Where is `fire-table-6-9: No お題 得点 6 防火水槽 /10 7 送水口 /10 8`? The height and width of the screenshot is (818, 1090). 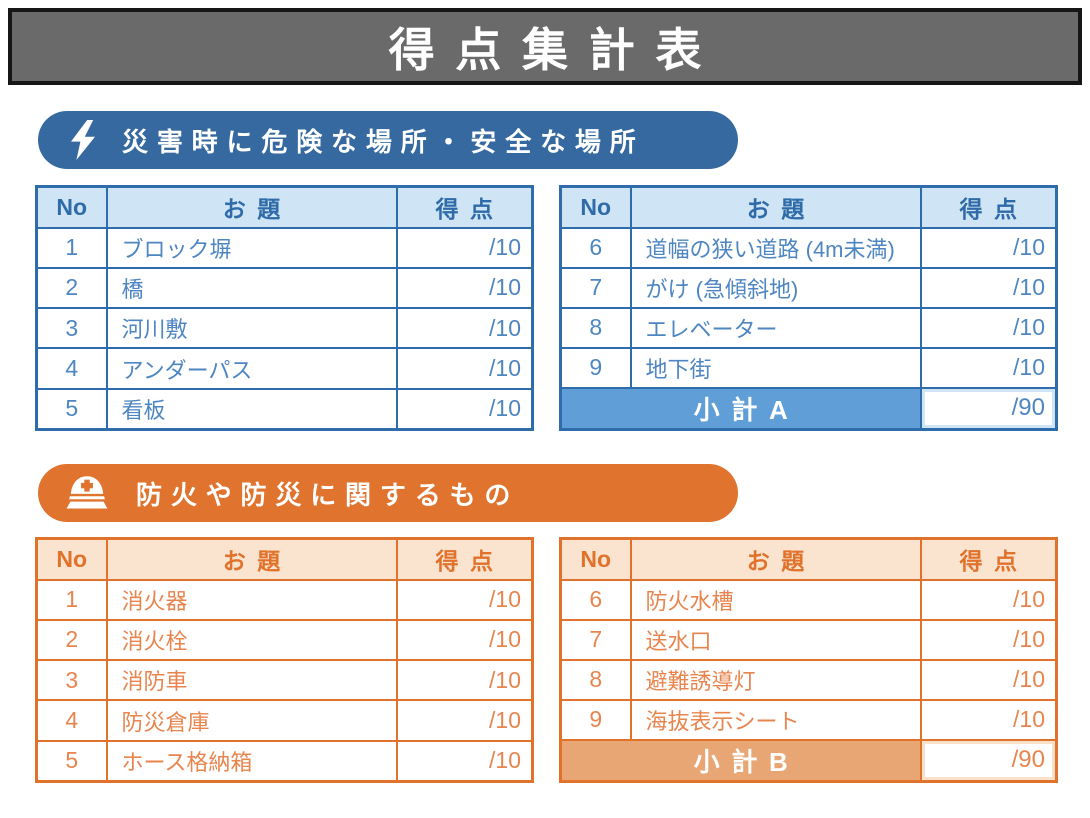 fire-table-6-9: No お題 得点 6 防火水槽 /10 7 送水口 /10 8 is located at coordinates (808, 660).